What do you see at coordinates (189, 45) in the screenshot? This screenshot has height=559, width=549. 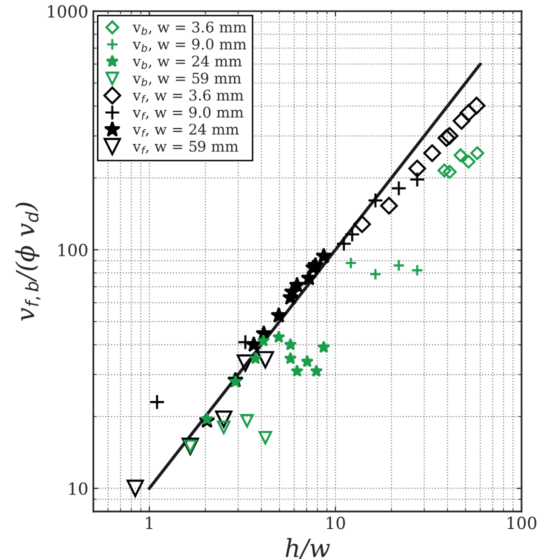 I see `legend-label: v$_{b}$, w = 9.0 mm` at bounding box center [189, 45].